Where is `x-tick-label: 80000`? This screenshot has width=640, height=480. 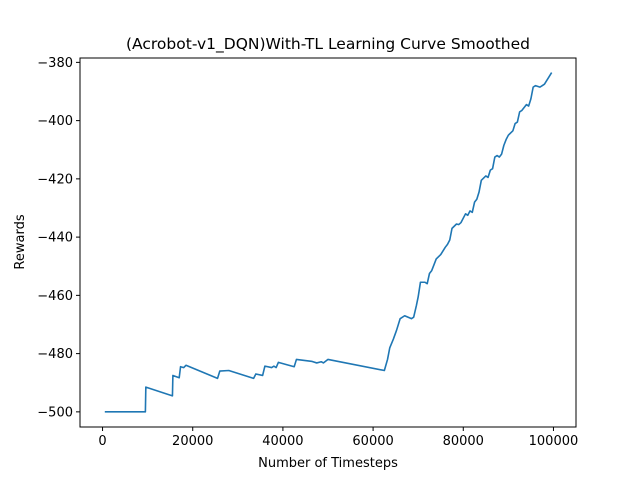
x-tick-label: 80000 is located at coordinates (463, 441).